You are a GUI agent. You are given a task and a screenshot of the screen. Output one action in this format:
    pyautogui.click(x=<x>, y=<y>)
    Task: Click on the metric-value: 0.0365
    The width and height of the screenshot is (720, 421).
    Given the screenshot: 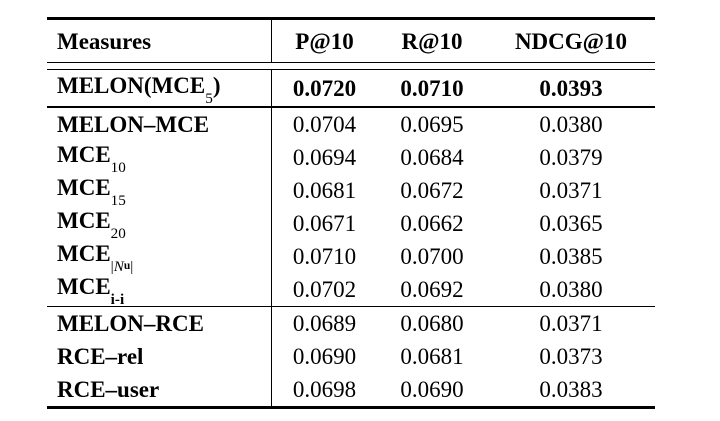 What is the action you would take?
    pyautogui.click(x=571, y=223)
    